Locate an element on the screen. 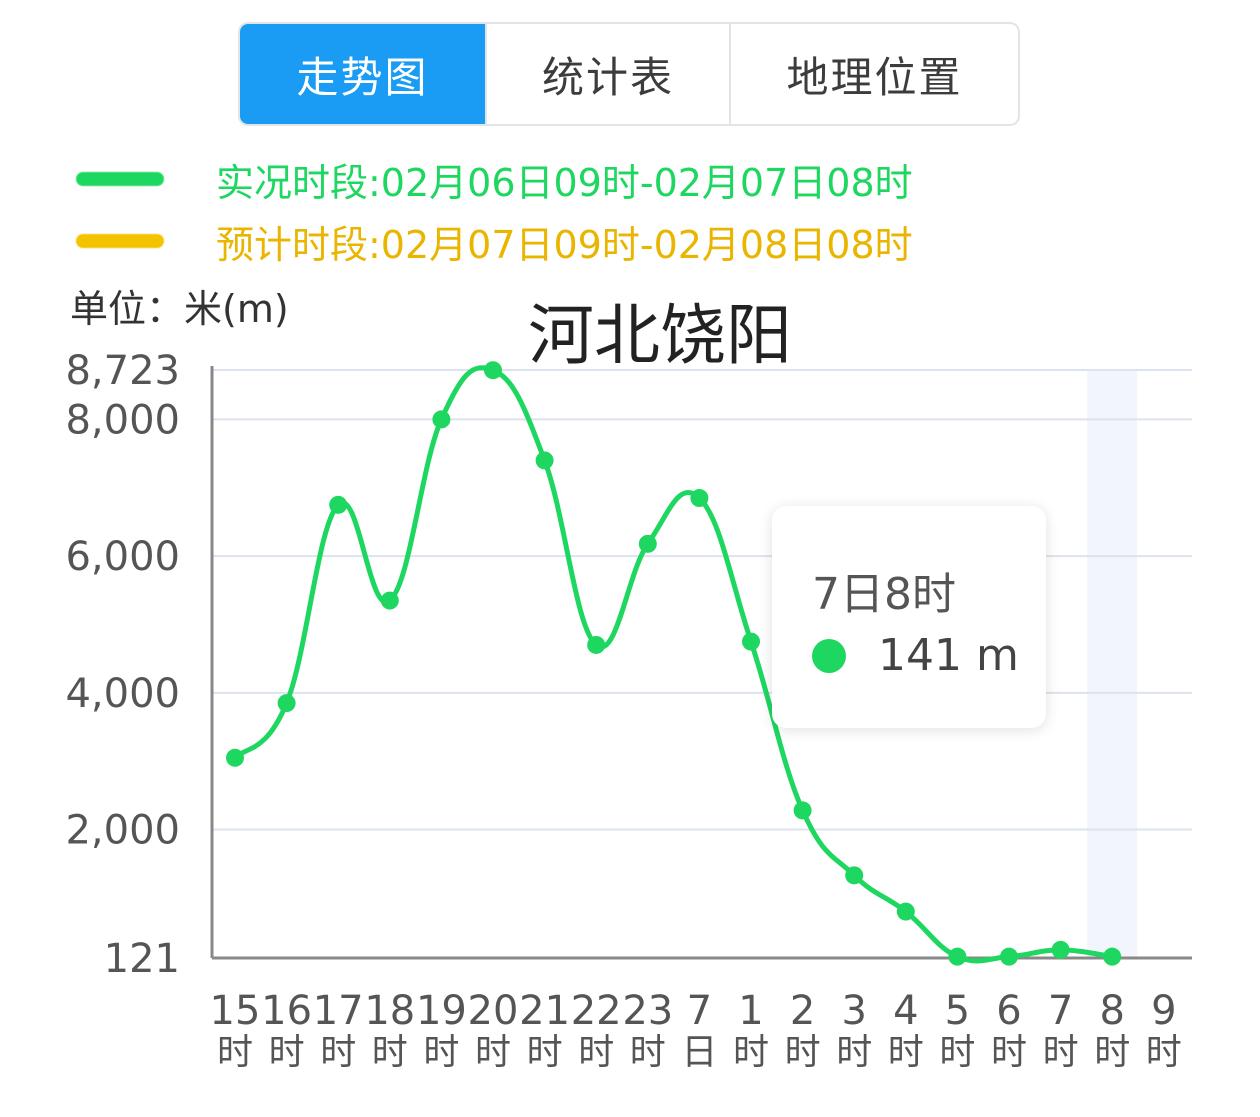 Image resolution: width=1260 pixels, height=1117 pixels. x-tick-label: 2 is located at coordinates (802, 1011).